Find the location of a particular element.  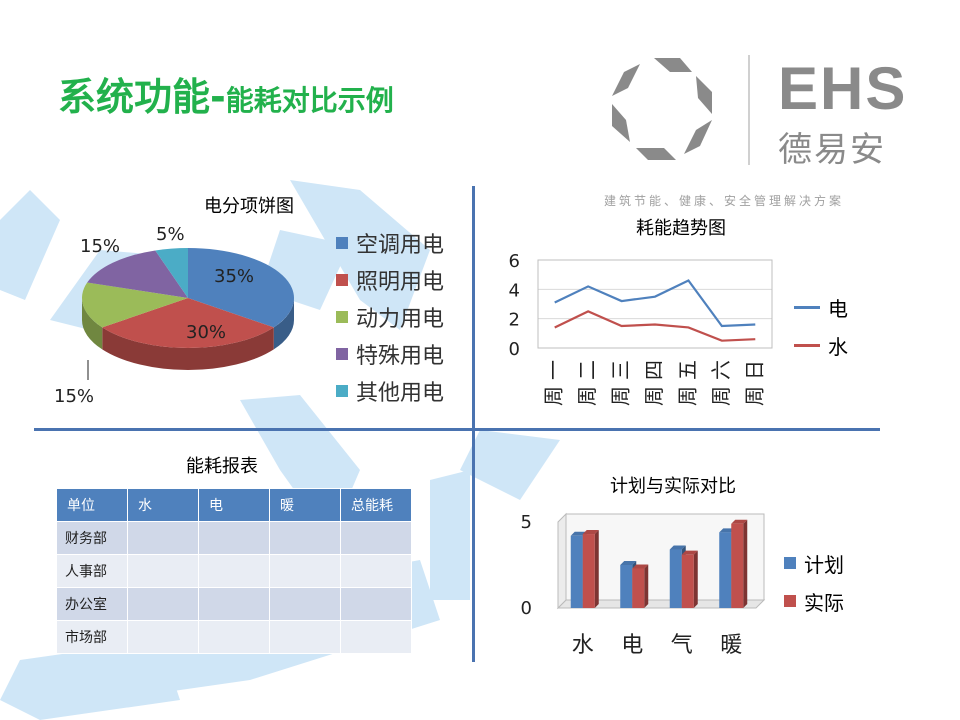

vertical-divider is located at coordinates (473, 424).